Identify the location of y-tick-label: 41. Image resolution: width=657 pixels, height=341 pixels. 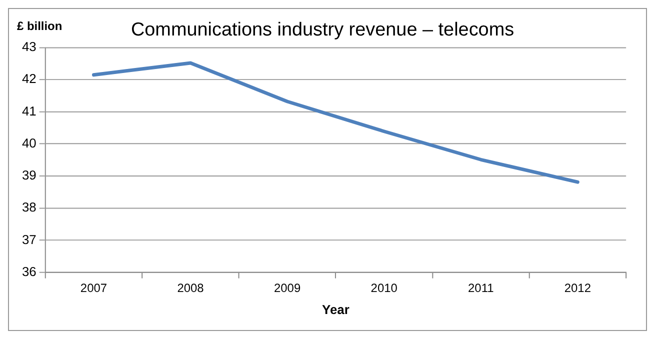
(29, 110).